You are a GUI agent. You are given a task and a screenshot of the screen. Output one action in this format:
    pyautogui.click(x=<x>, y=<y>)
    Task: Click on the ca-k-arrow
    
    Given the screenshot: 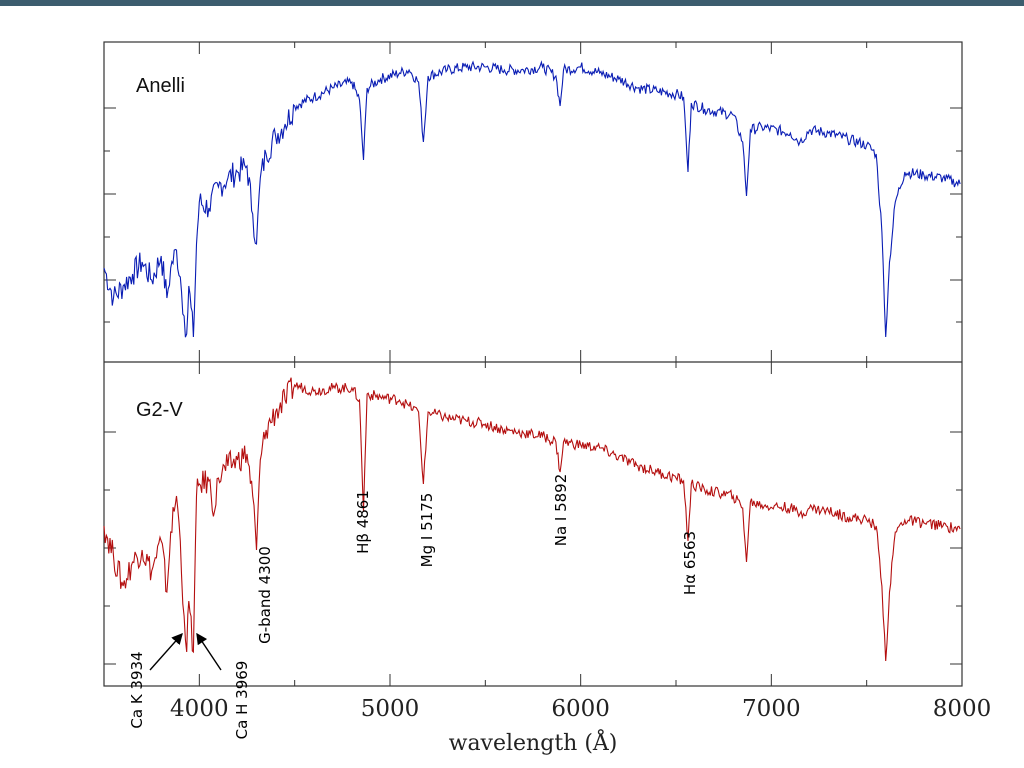 What is the action you would take?
    pyautogui.click(x=166, y=651)
    